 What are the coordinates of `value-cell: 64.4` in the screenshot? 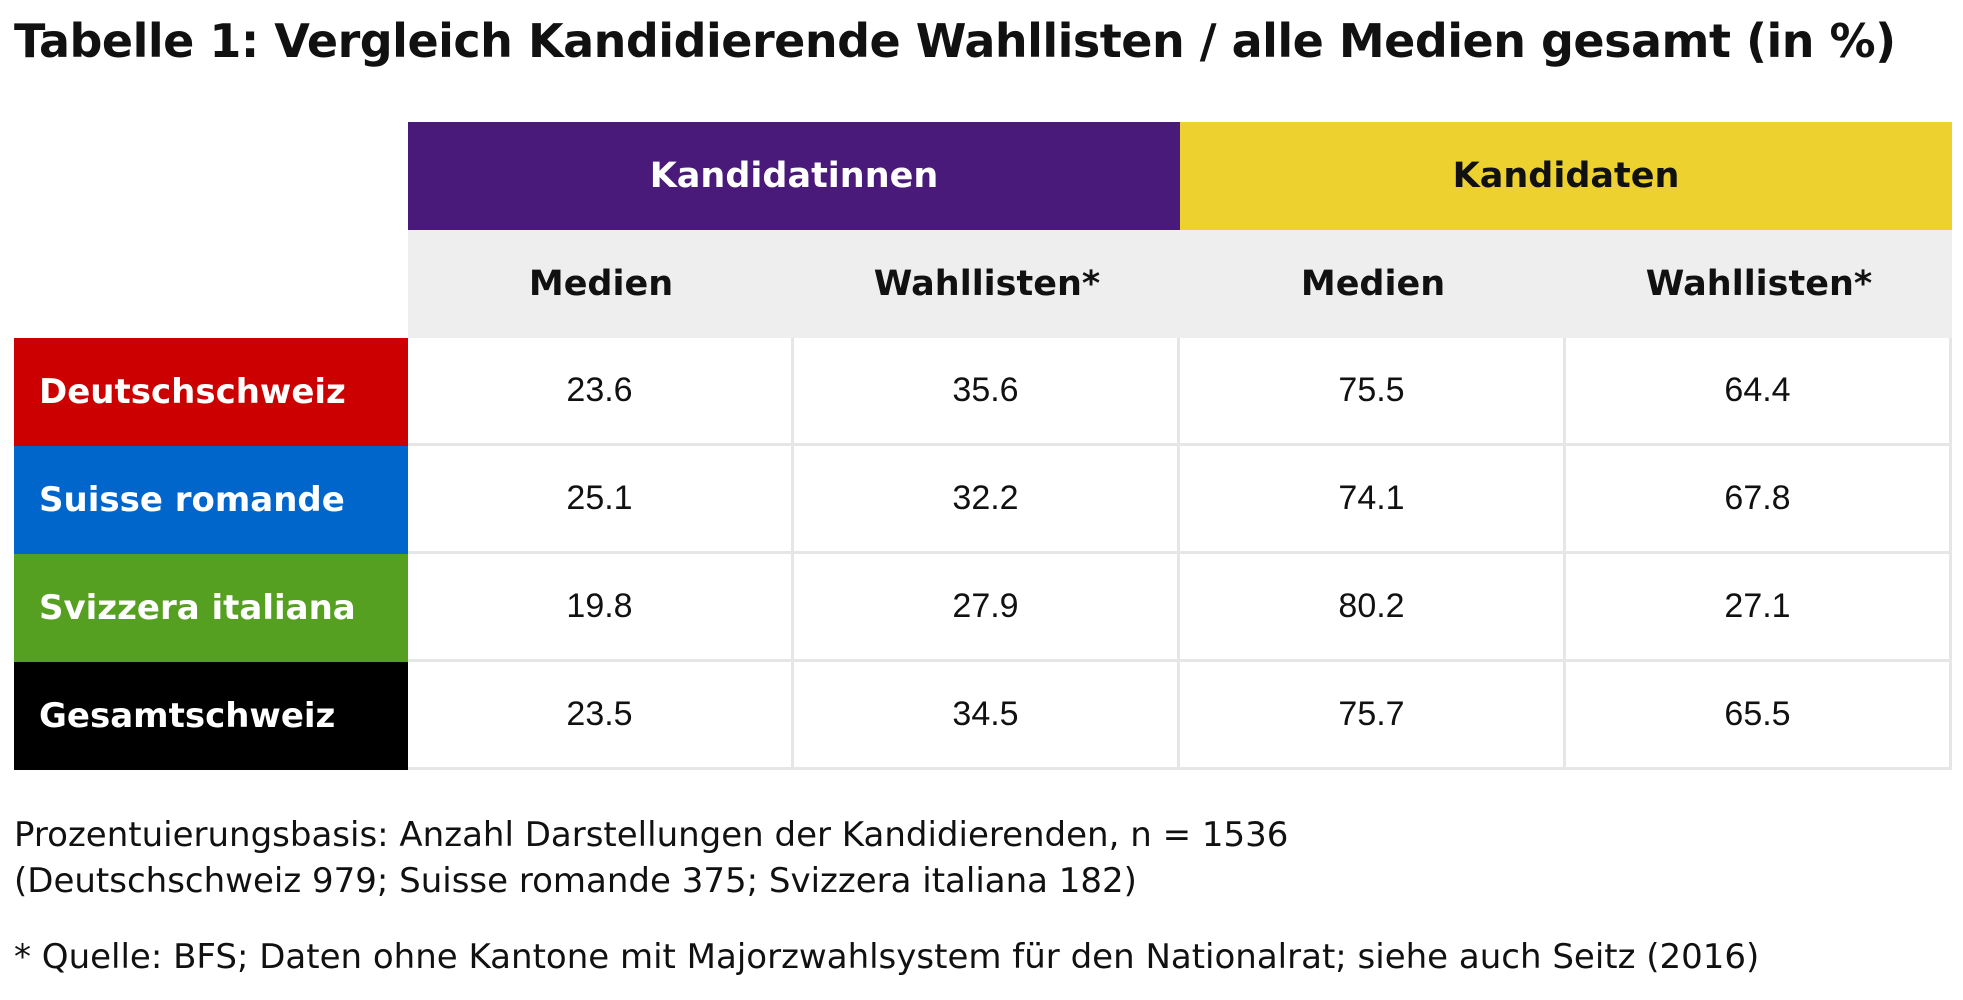 It's located at (1759, 392).